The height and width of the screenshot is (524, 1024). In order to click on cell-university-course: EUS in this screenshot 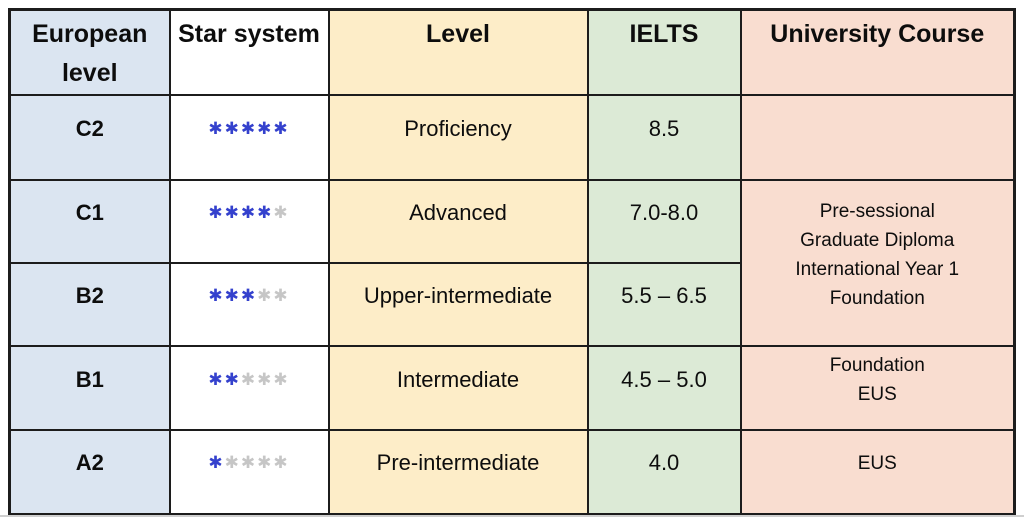, I will do `click(877, 472)`.